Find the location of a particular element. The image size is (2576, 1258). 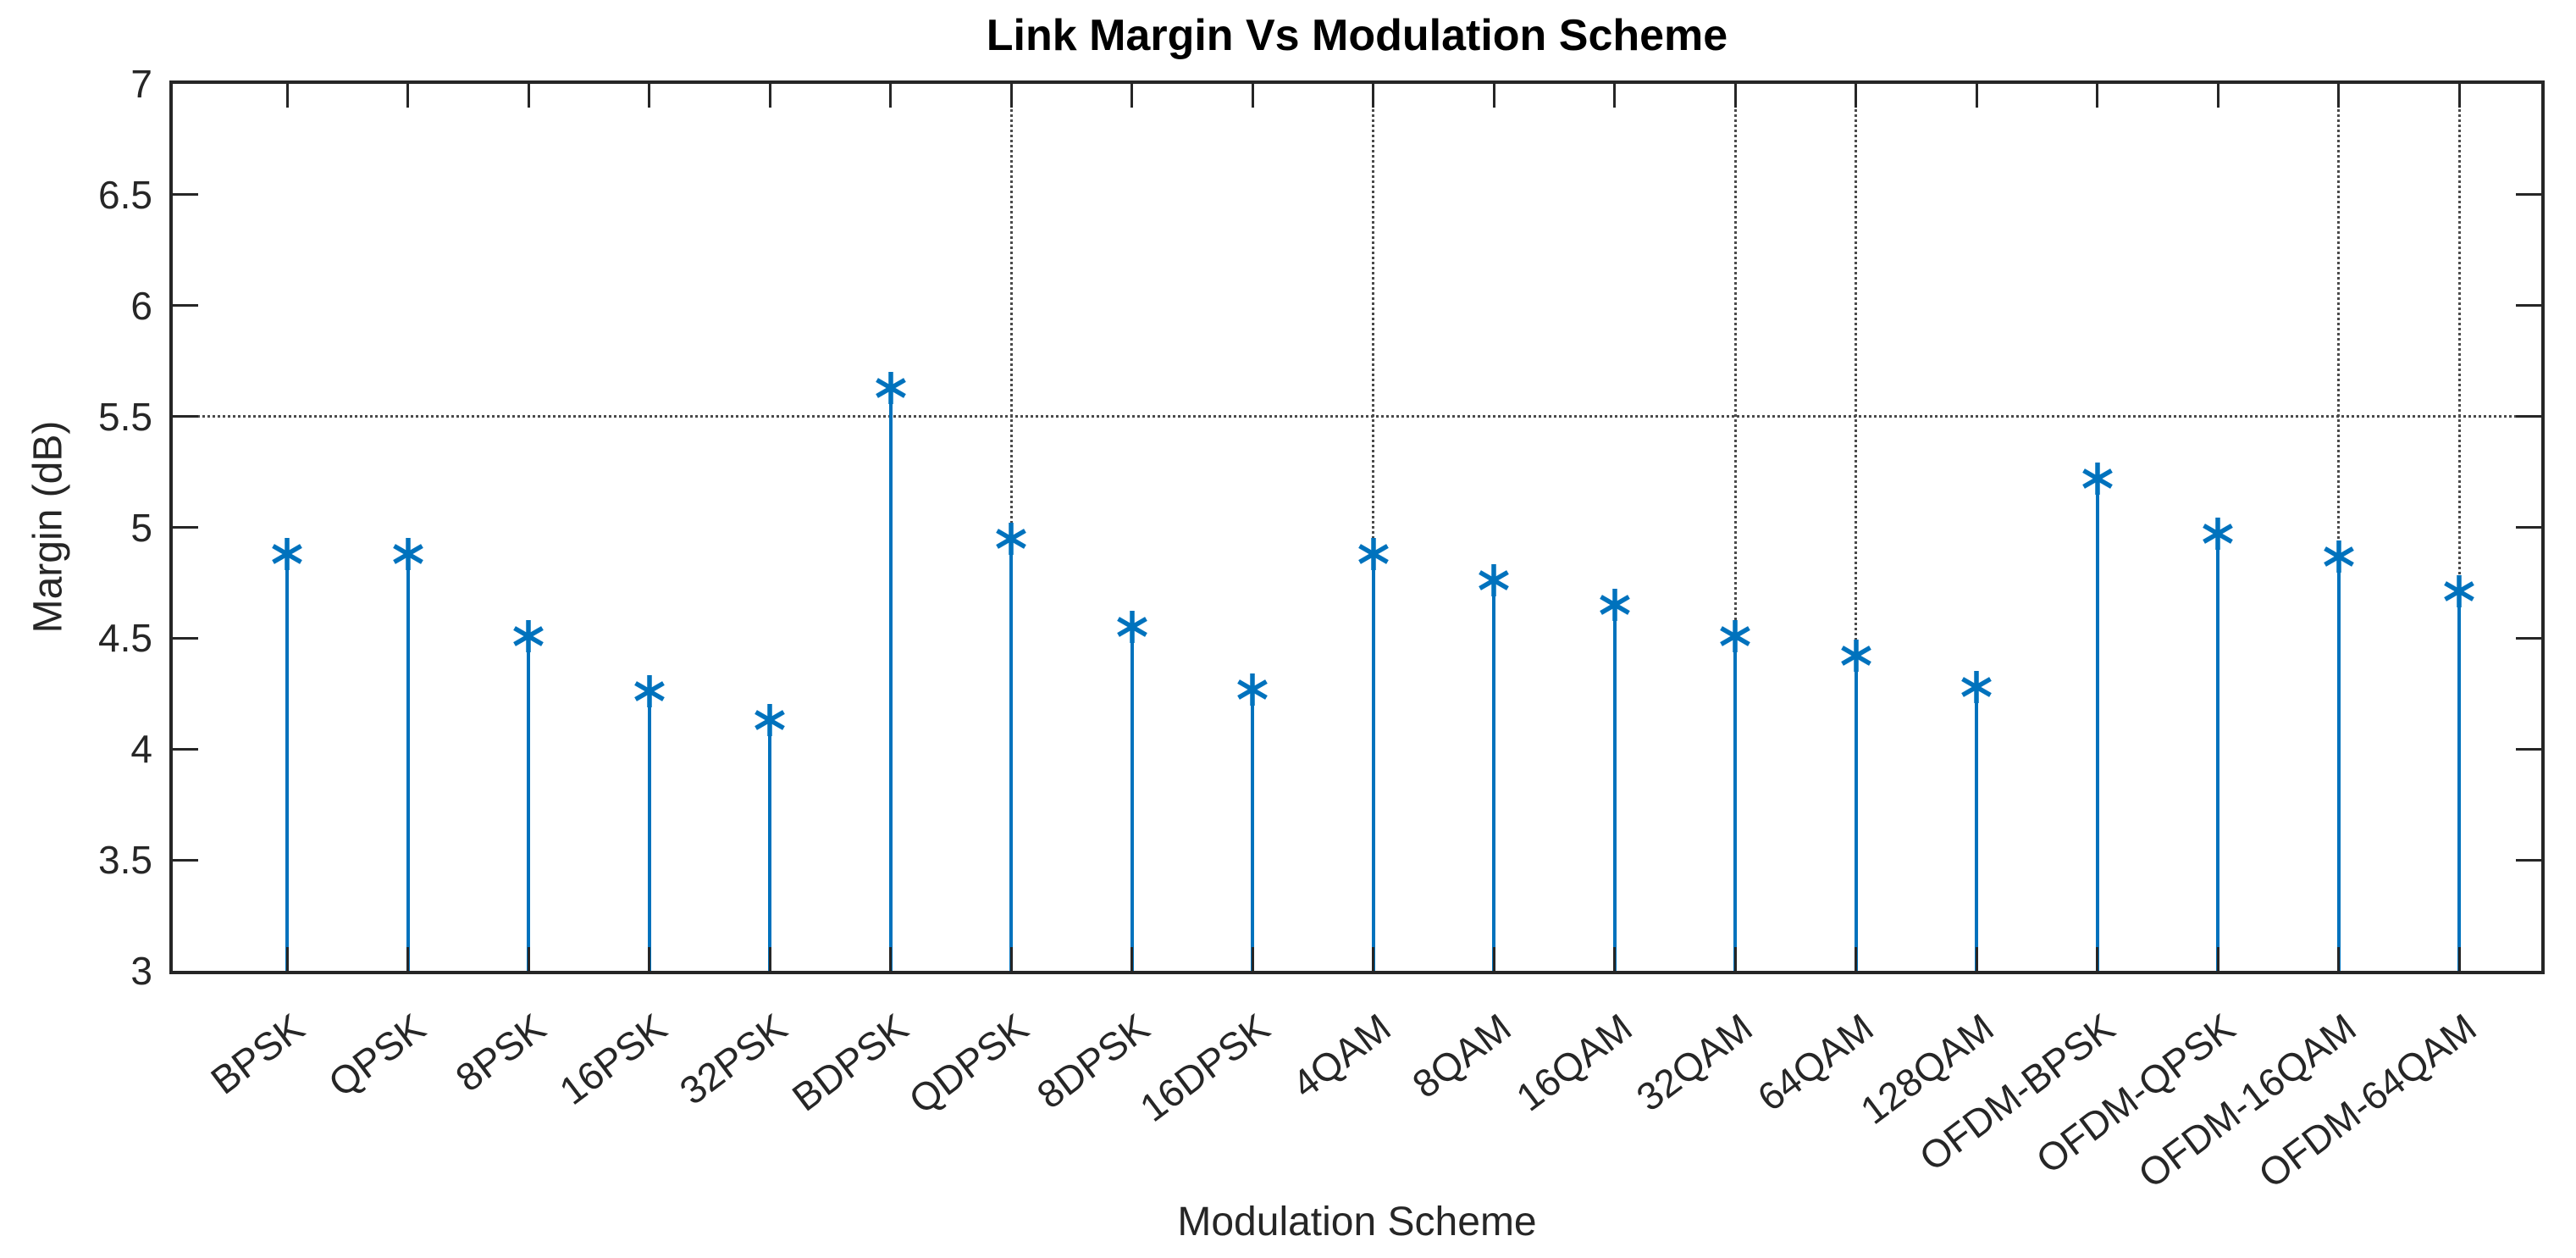

x-tick-label: 8PSK is located at coordinates (501, 1053).